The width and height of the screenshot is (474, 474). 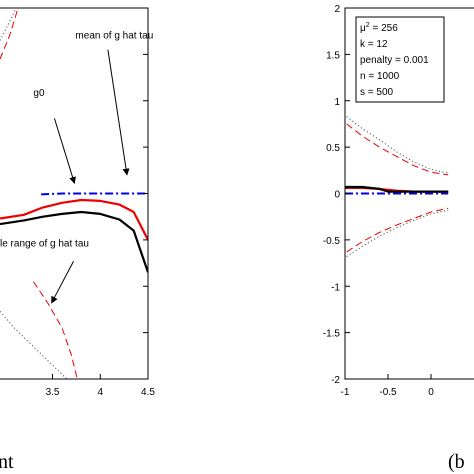 What do you see at coordinates (337, 102) in the screenshot?
I see `right-y-tick-label: 1` at bounding box center [337, 102].